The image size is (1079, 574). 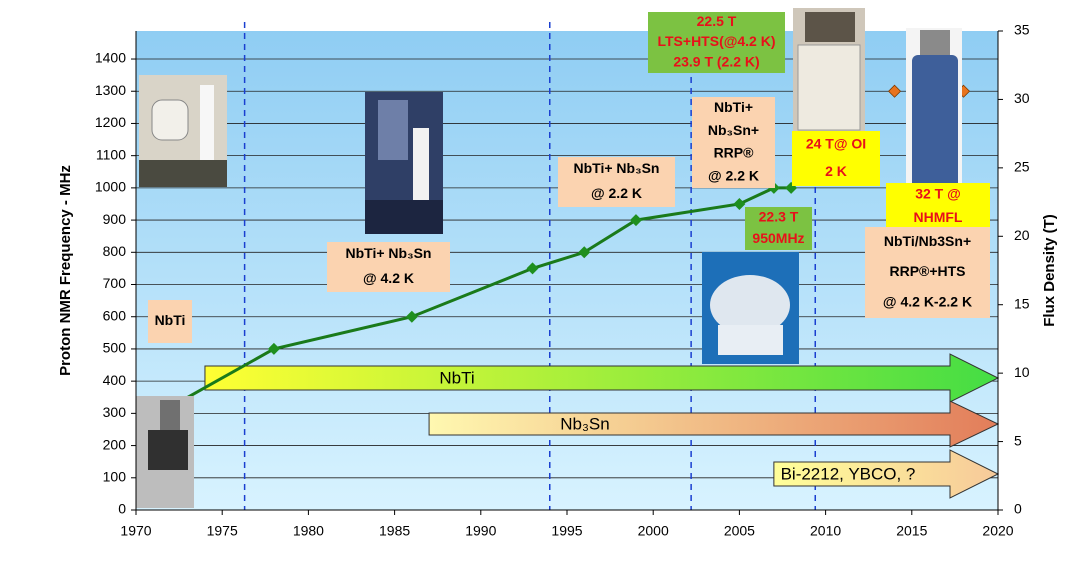 I want to click on y-tick-label: 1300, so click(x=110, y=90).